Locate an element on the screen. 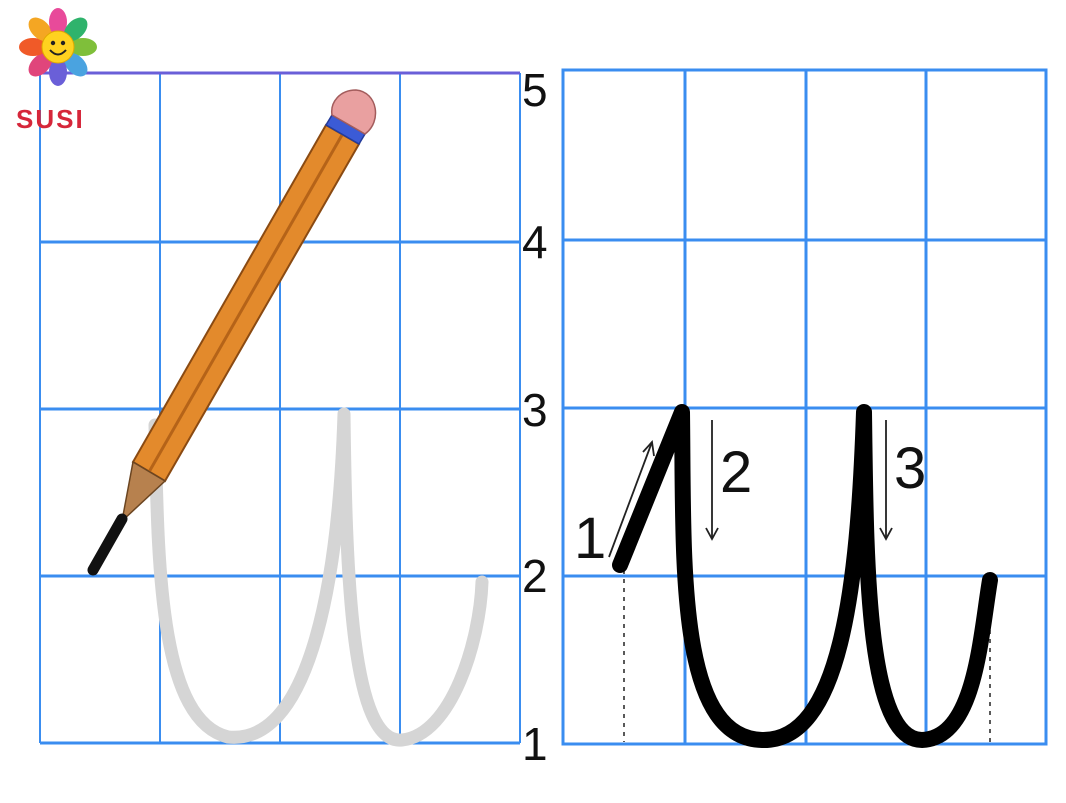  stroke-label-2: 2 is located at coordinates (736, 472).